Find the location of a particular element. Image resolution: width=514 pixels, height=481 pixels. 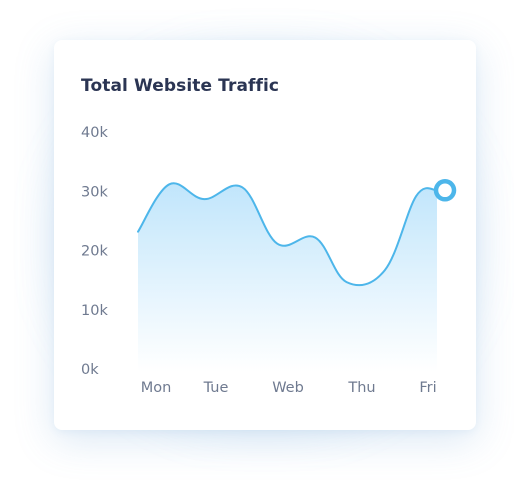

card-title: Total Website Traffic is located at coordinates (180, 86).